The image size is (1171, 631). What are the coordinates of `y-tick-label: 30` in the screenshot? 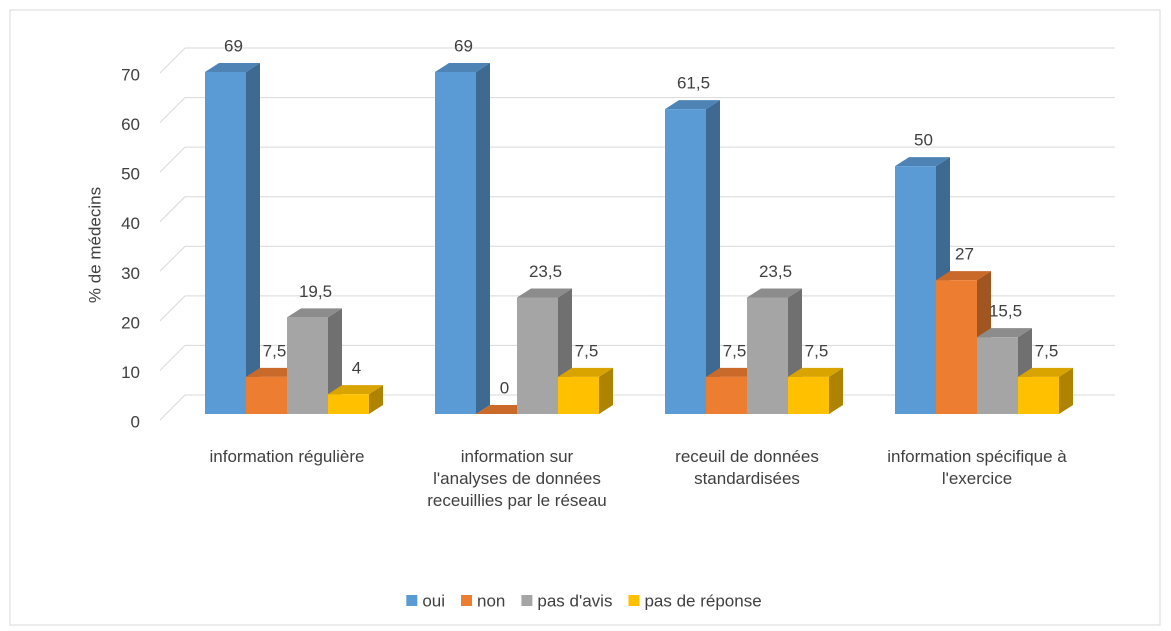 It's located at (130, 273).